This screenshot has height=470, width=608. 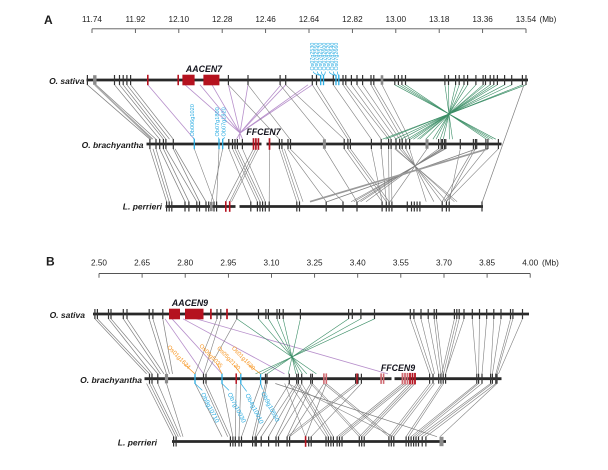 What do you see at coordinates (263, 132) in the screenshot?
I see `svg-text: FFCEN7` at bounding box center [263, 132].